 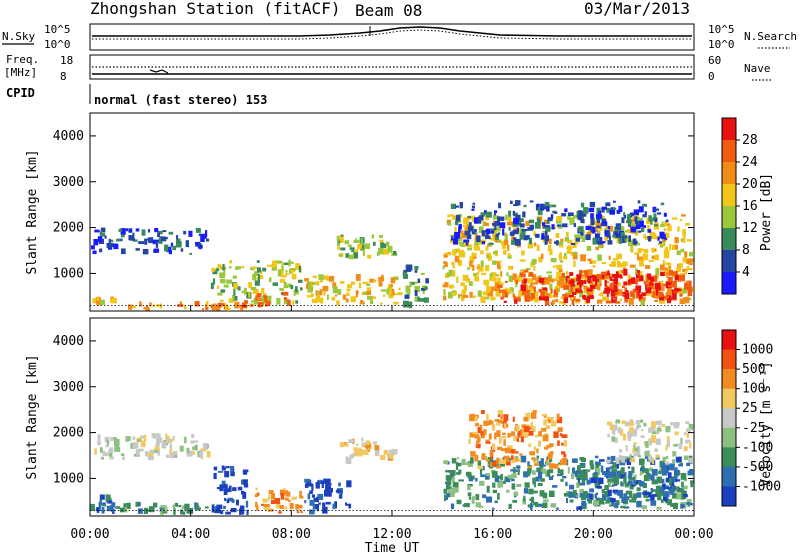 What do you see at coordinates (750, 184) in the screenshot?
I see `power-colorbar-tick-label-4: 20` at bounding box center [750, 184].